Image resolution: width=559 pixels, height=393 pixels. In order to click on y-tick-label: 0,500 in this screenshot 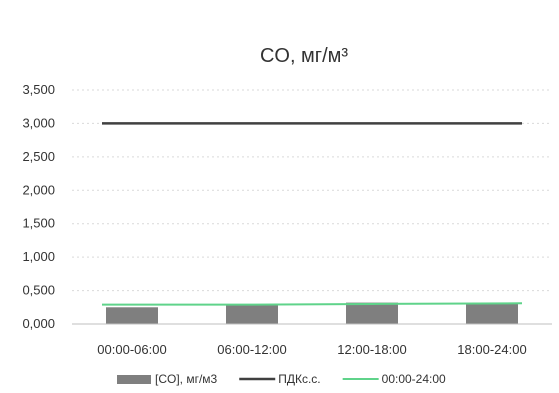, I will do `click(38, 290)`.